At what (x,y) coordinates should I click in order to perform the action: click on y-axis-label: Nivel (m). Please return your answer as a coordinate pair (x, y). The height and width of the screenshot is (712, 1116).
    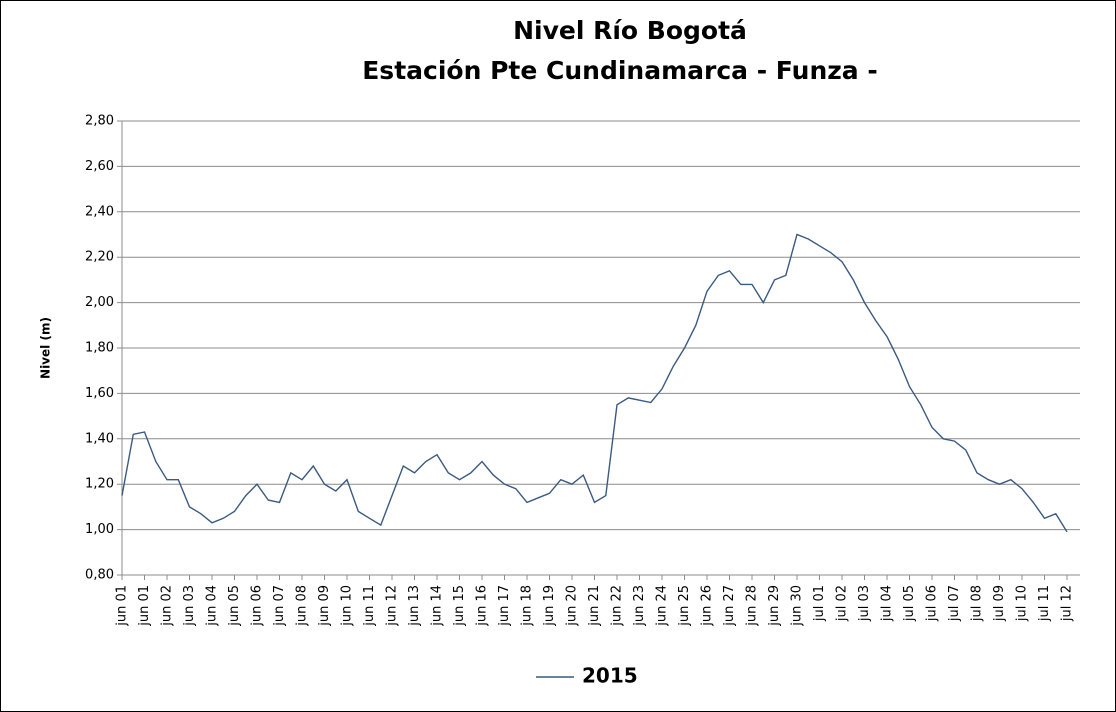
    Looking at the image, I should click on (46, 348).